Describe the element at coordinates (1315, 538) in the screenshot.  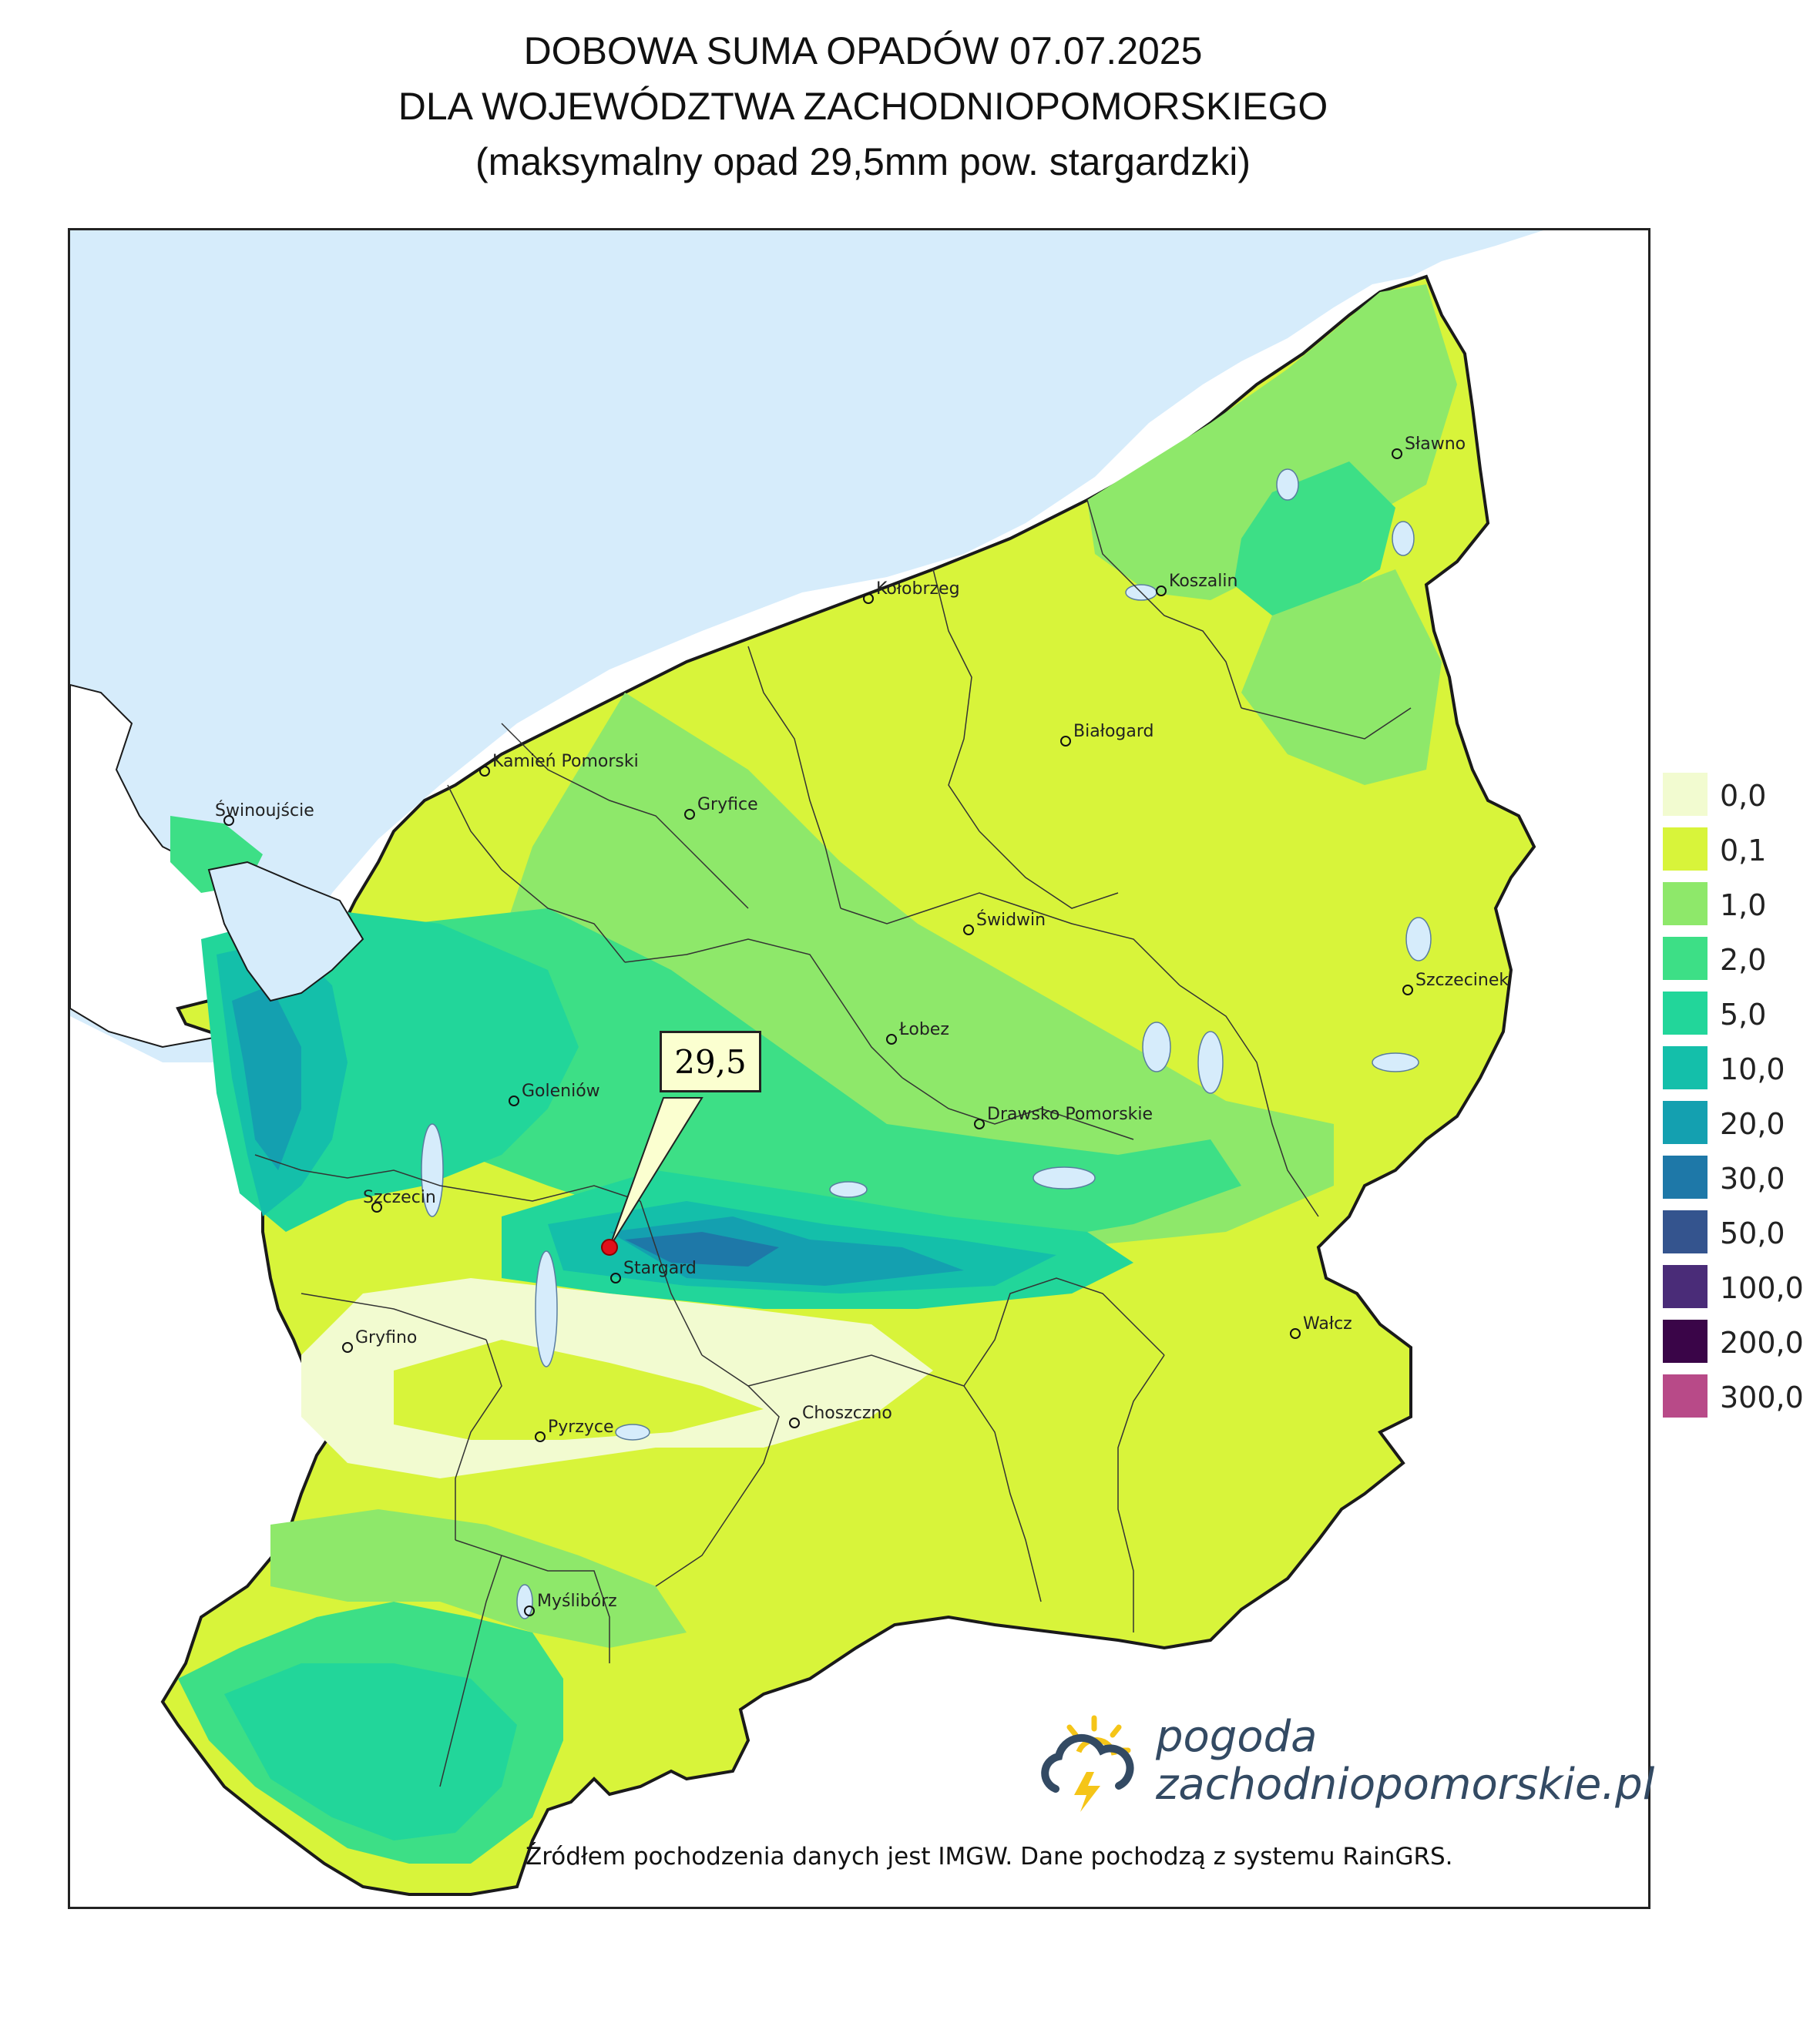
I see `zone-2mm-koszalin` at that location.